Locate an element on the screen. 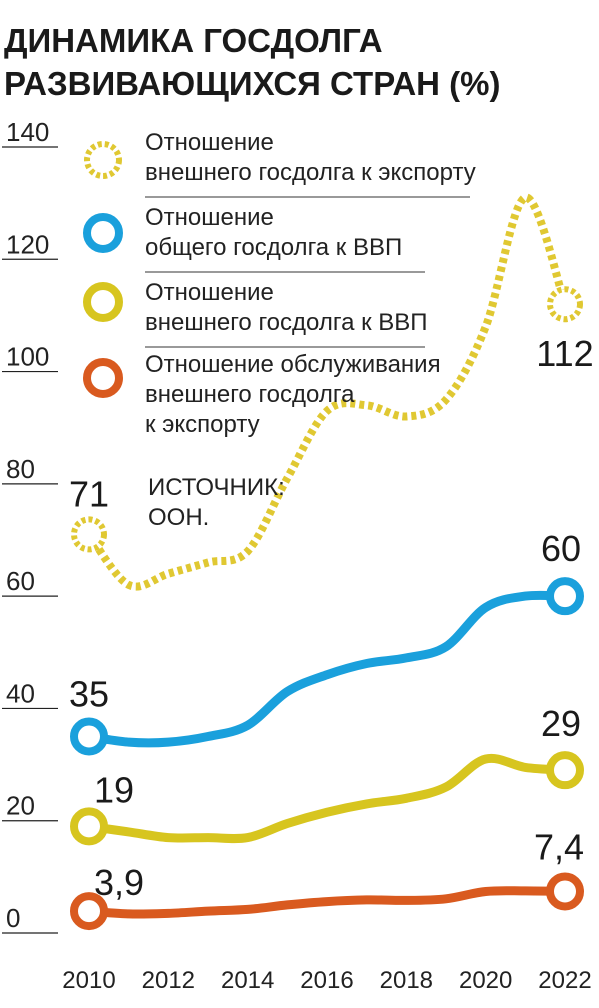  series-marker-external-debt-to-exports-start is located at coordinates (89, 534).